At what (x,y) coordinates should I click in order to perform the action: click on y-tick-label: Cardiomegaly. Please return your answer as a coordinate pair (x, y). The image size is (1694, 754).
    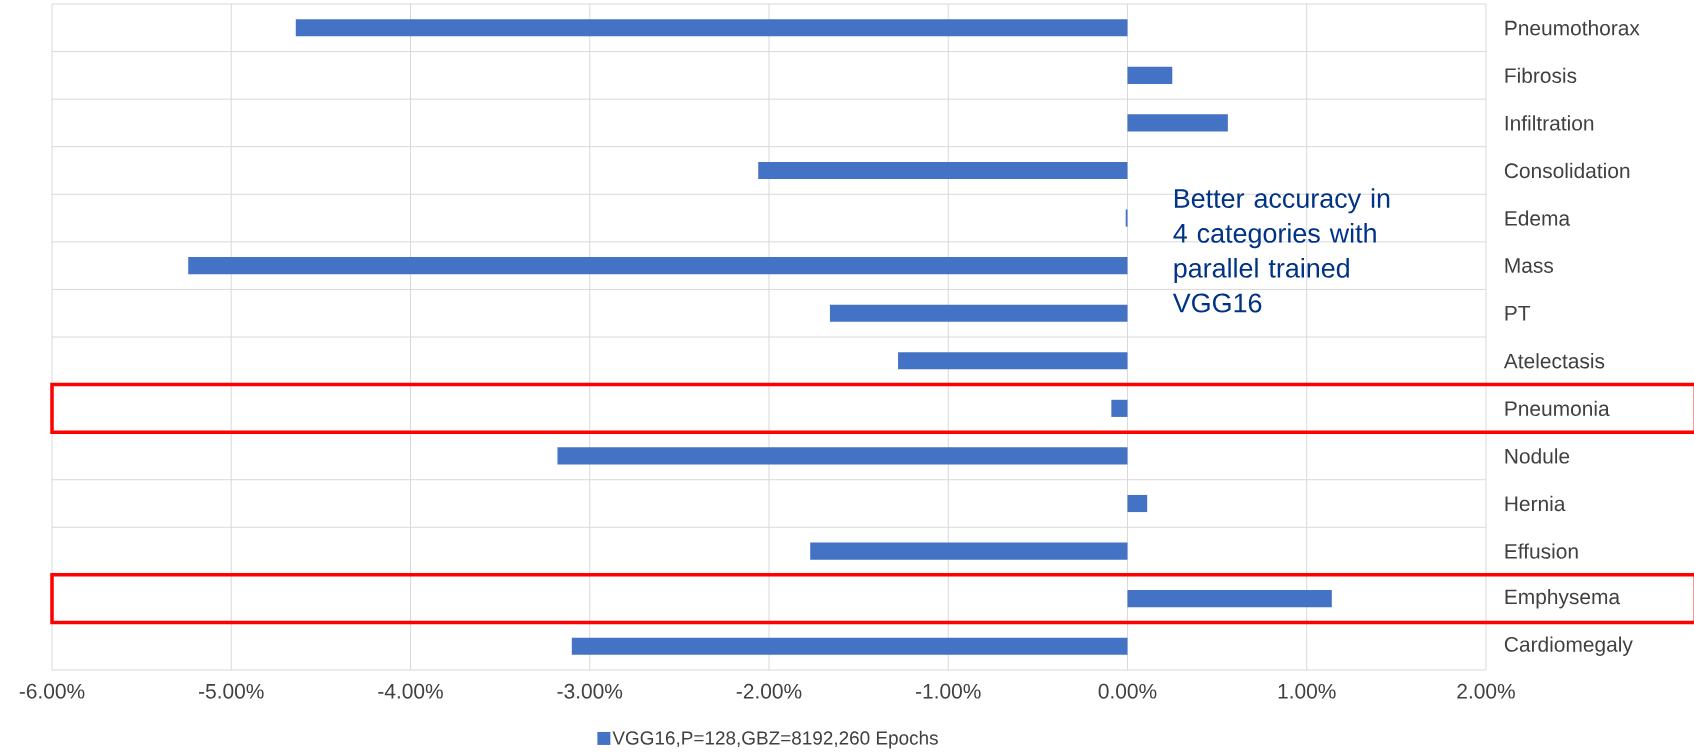
    Looking at the image, I should click on (1568, 646).